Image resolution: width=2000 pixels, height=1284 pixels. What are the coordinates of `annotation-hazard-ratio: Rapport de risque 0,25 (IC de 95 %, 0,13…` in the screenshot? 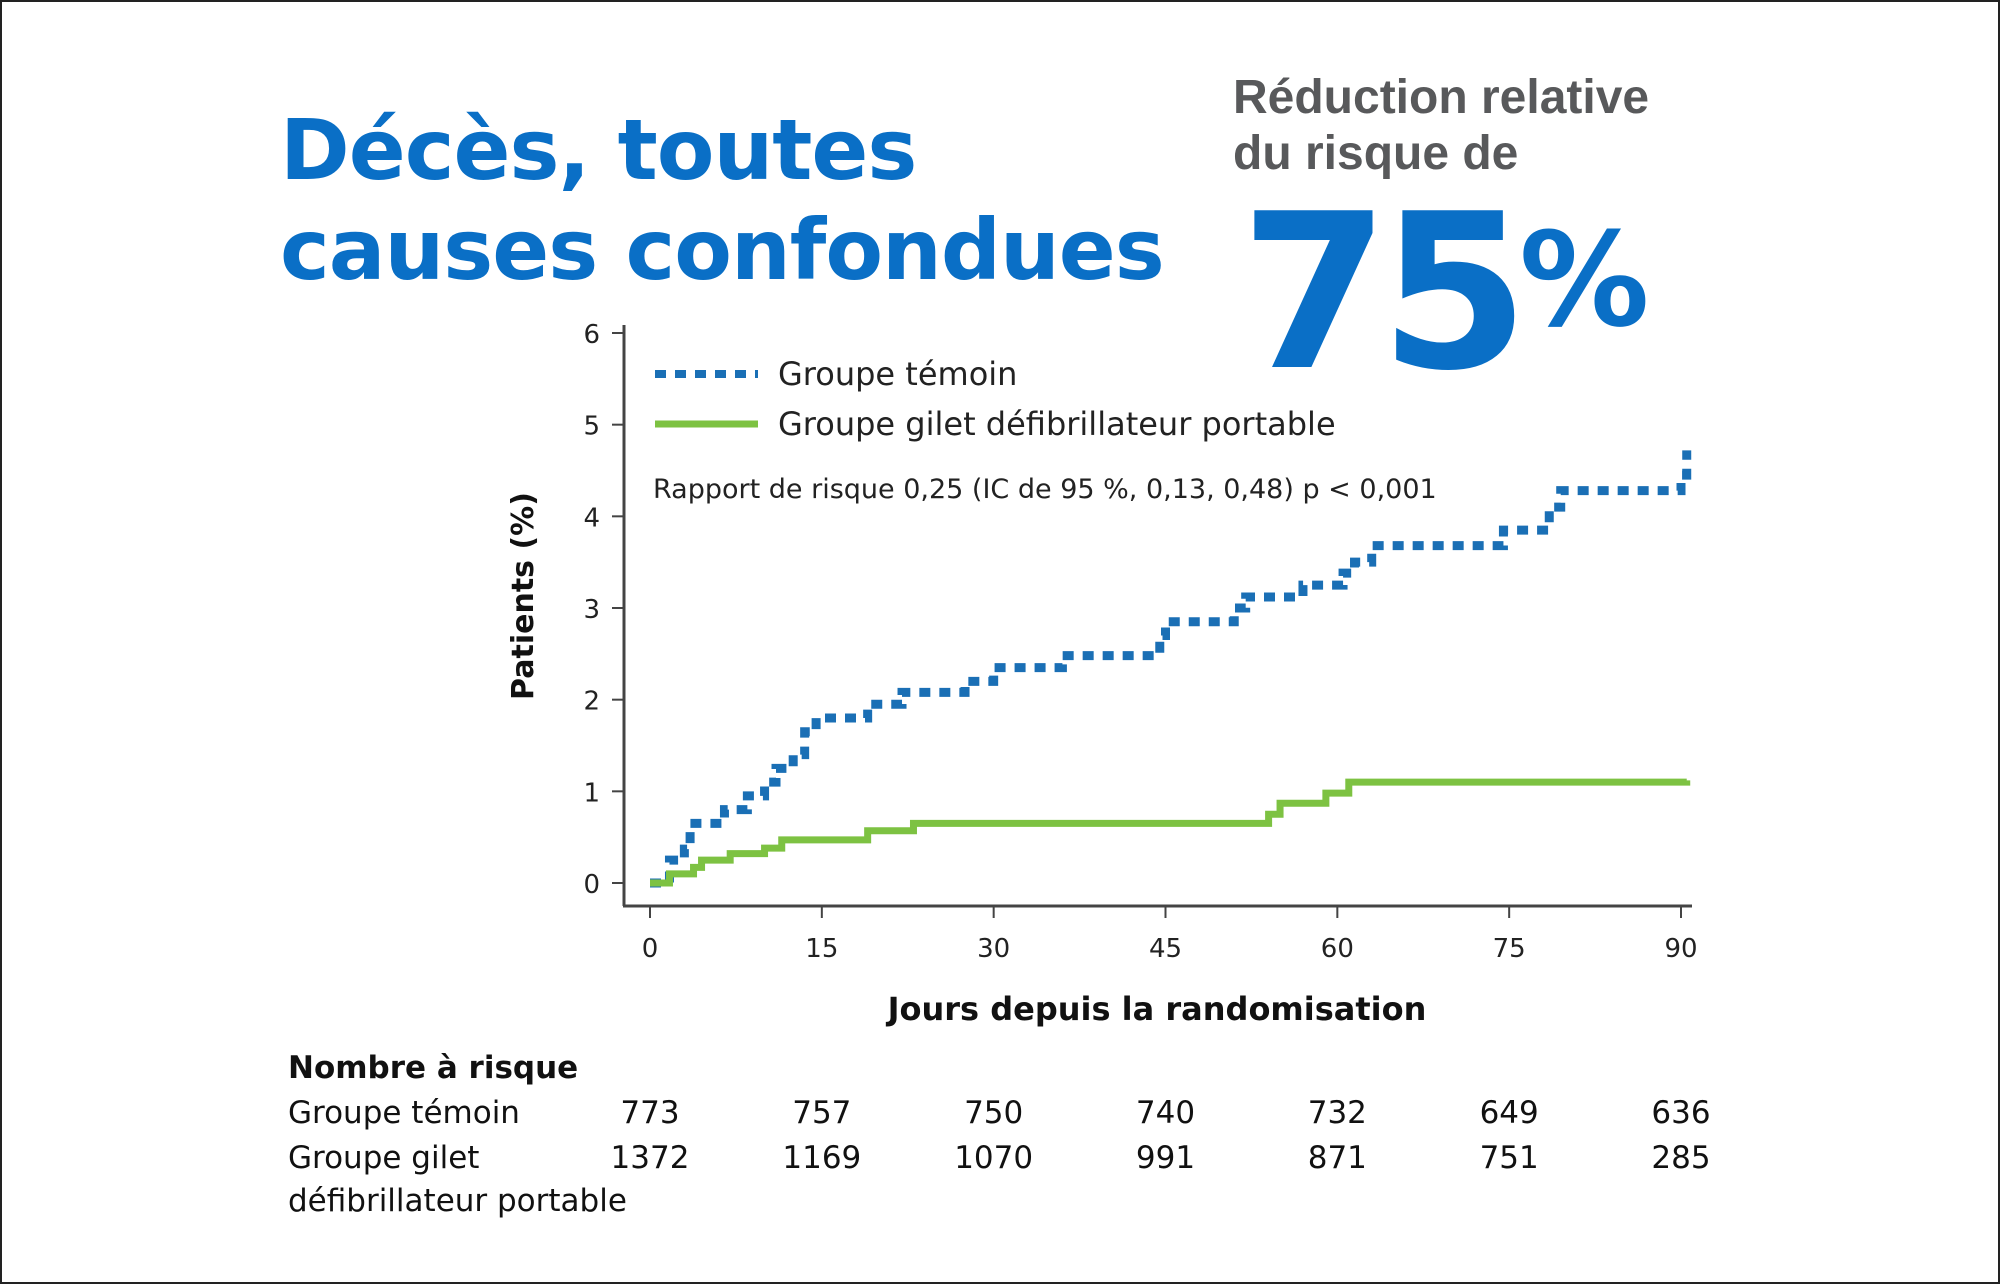 It's located at (1045, 489).